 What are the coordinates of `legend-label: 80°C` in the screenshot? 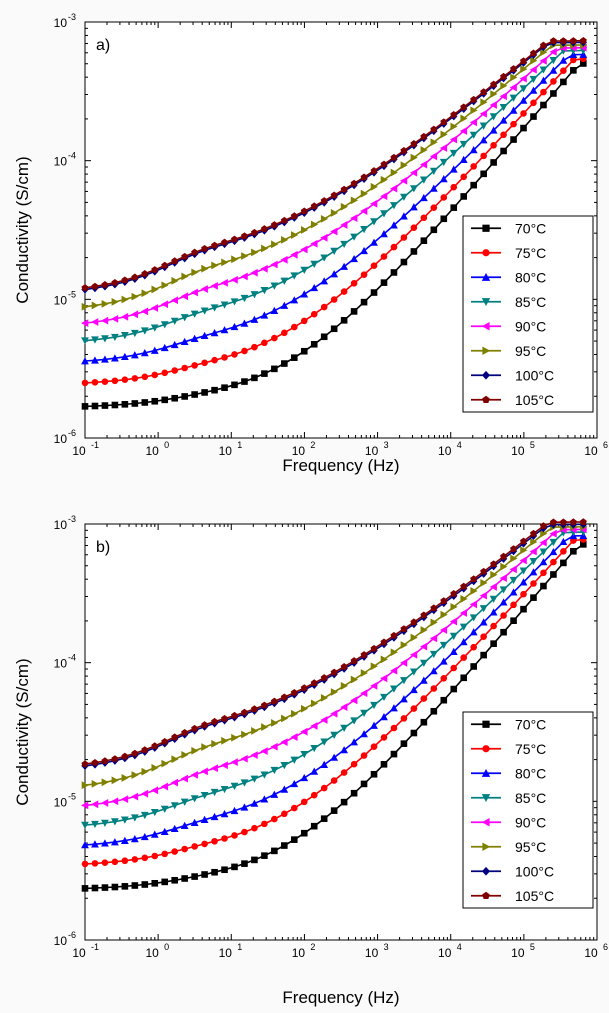 It's located at (530, 277).